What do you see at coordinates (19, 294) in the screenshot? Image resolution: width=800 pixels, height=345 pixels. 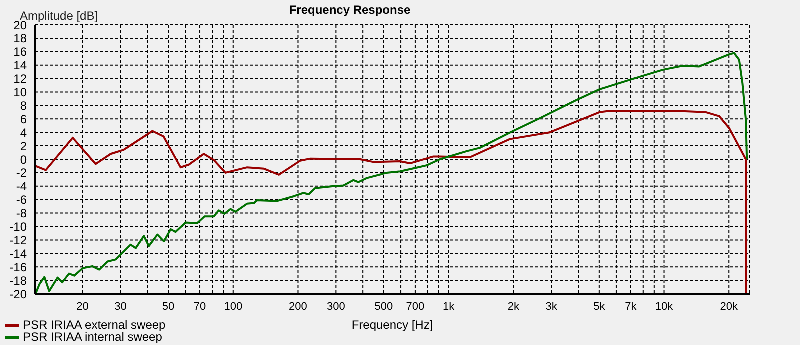 I see `y-tick-label: -20` at bounding box center [19, 294].